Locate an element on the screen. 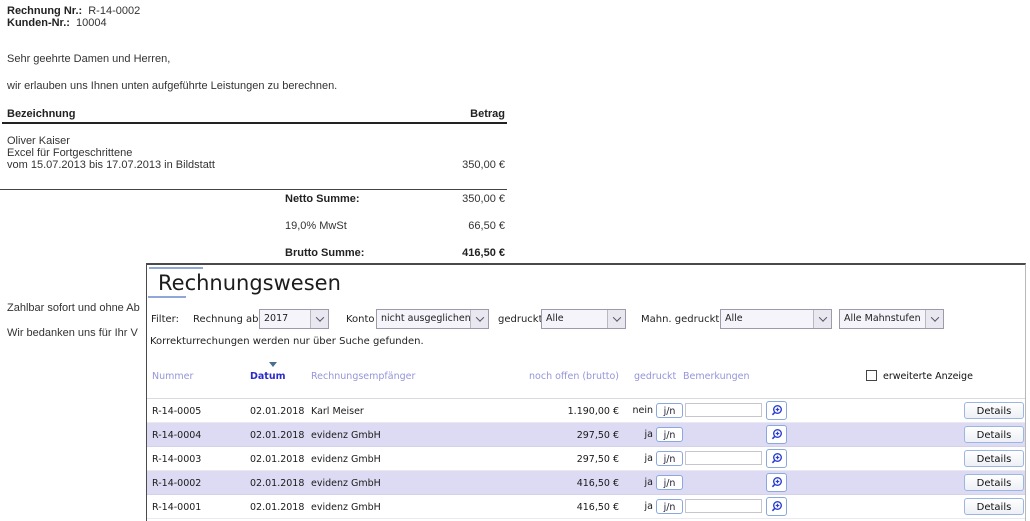  invoice-number-label: Rechnung Nr.: is located at coordinates (45, 11).